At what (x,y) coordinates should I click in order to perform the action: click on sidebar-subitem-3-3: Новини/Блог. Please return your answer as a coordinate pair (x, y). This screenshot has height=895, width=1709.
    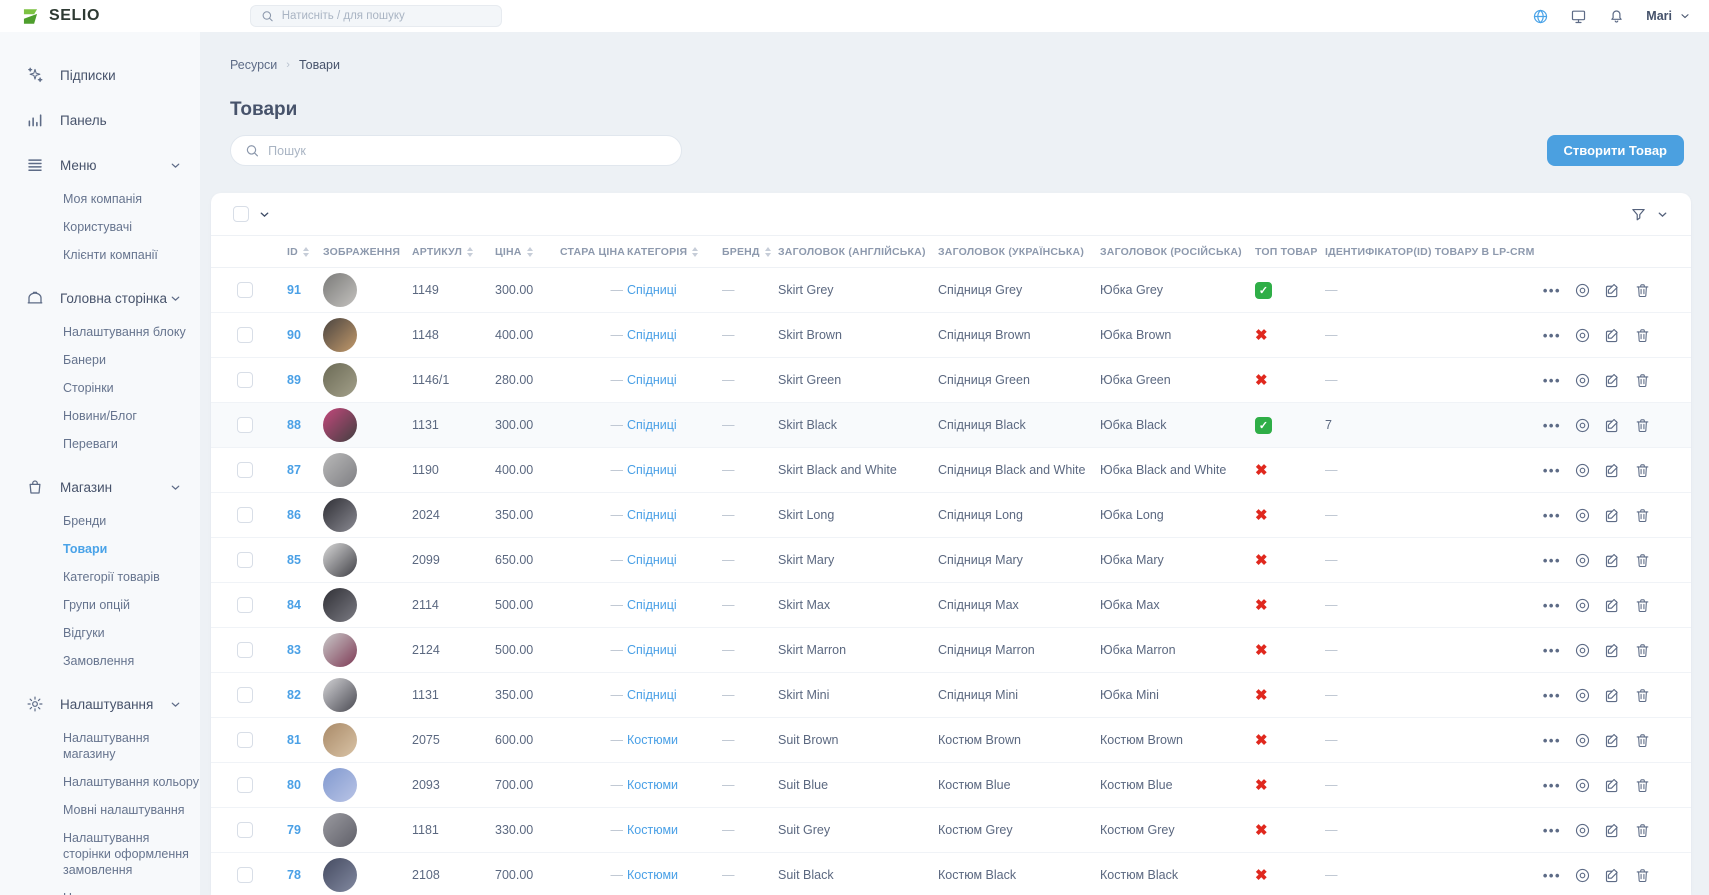
    Looking at the image, I should click on (100, 416).